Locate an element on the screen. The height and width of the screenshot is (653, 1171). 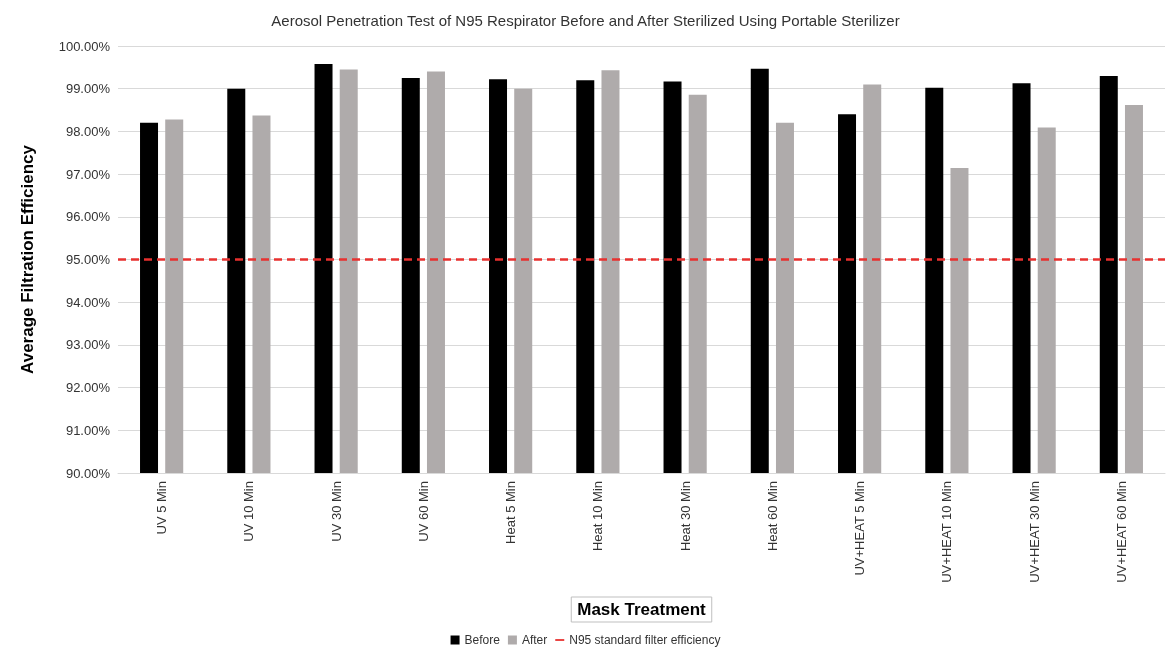
x-tick-label: Heat 10 Min is located at coordinates (598, 516).